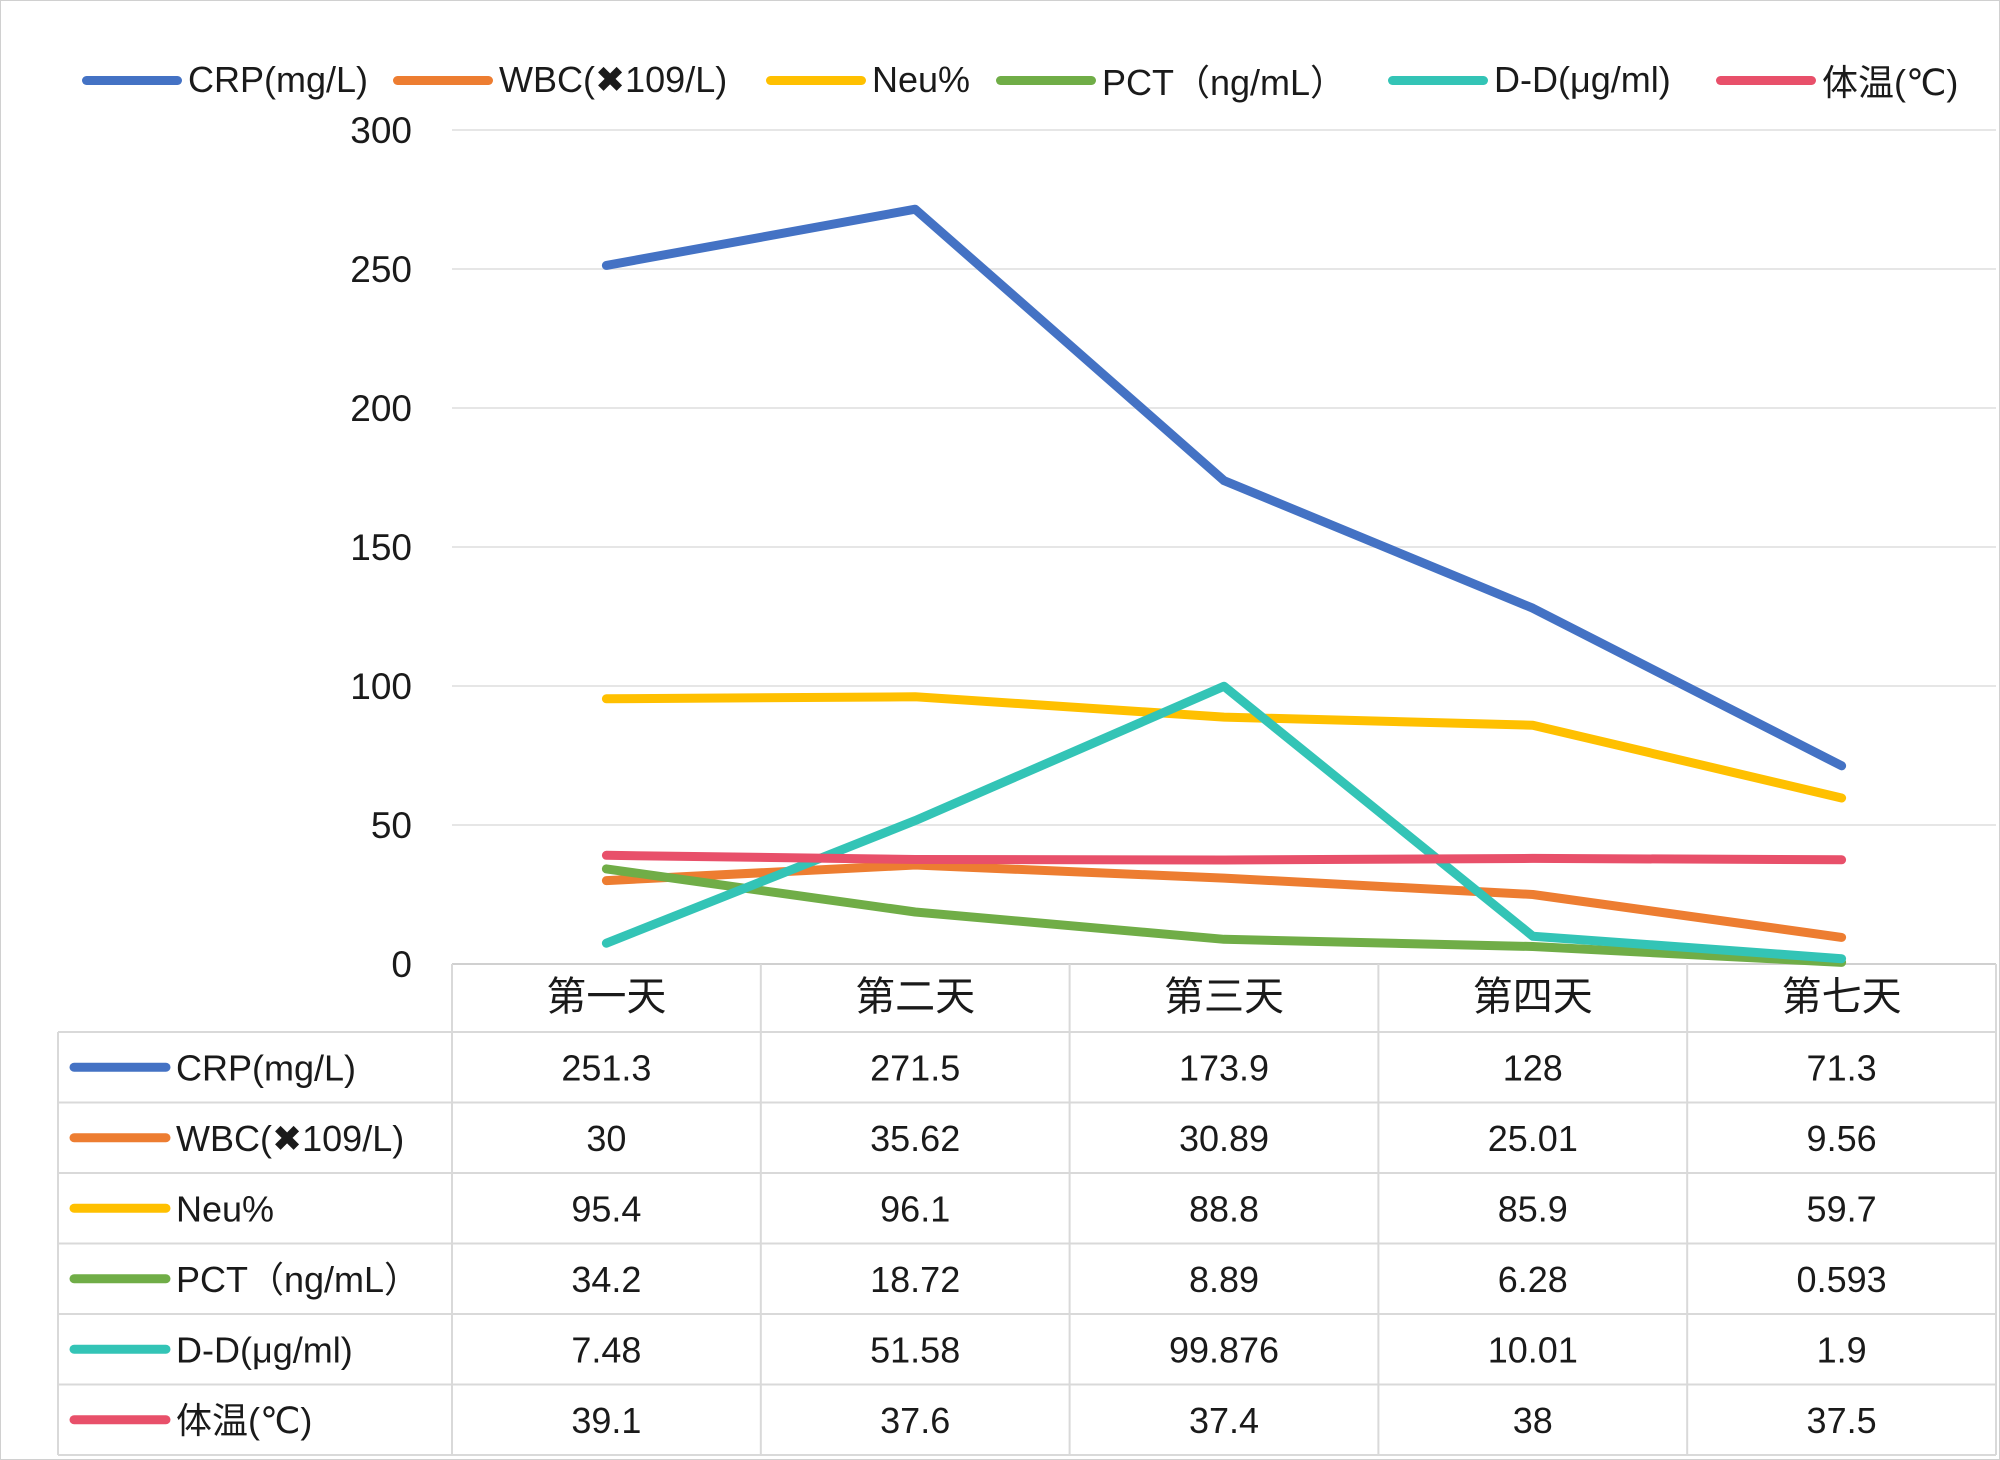 This screenshot has width=2000, height=1460. What do you see at coordinates (1533, 1138) in the screenshot?
I see `table-cell: 25.01` at bounding box center [1533, 1138].